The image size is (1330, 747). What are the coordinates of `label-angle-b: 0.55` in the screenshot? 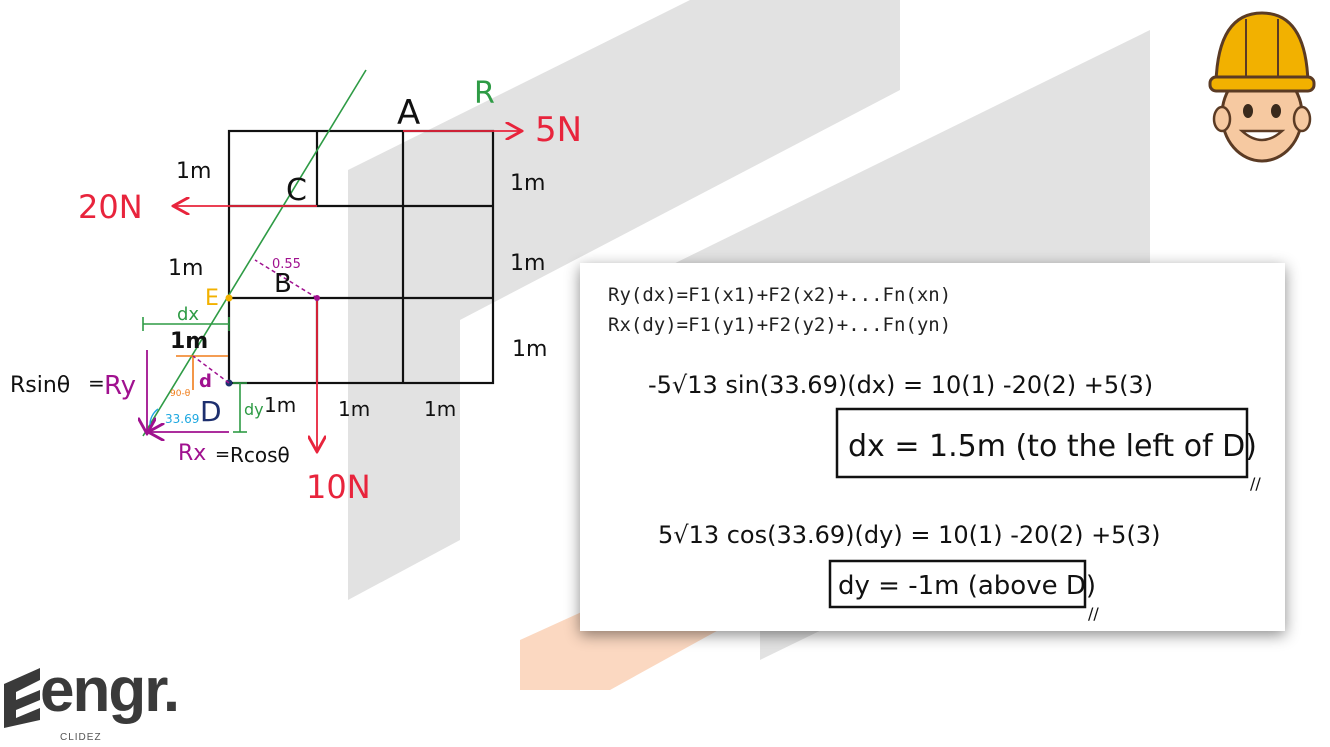 It's located at (286, 264).